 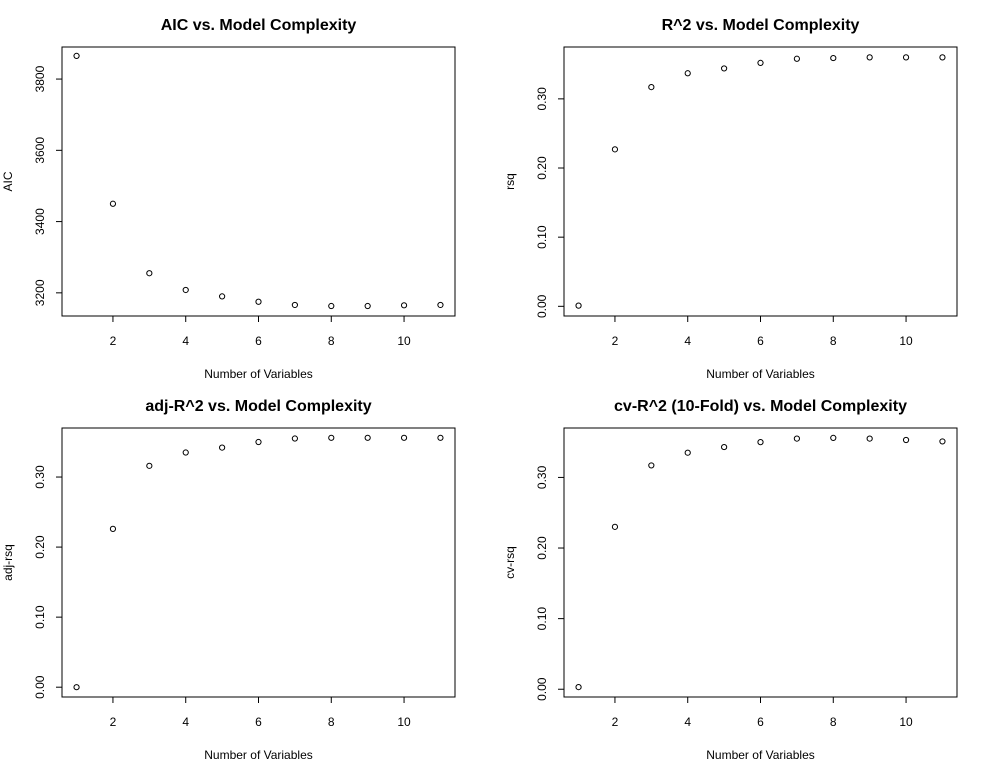 What do you see at coordinates (510, 181) in the screenshot?
I see `y-axis-label: rsq` at bounding box center [510, 181].